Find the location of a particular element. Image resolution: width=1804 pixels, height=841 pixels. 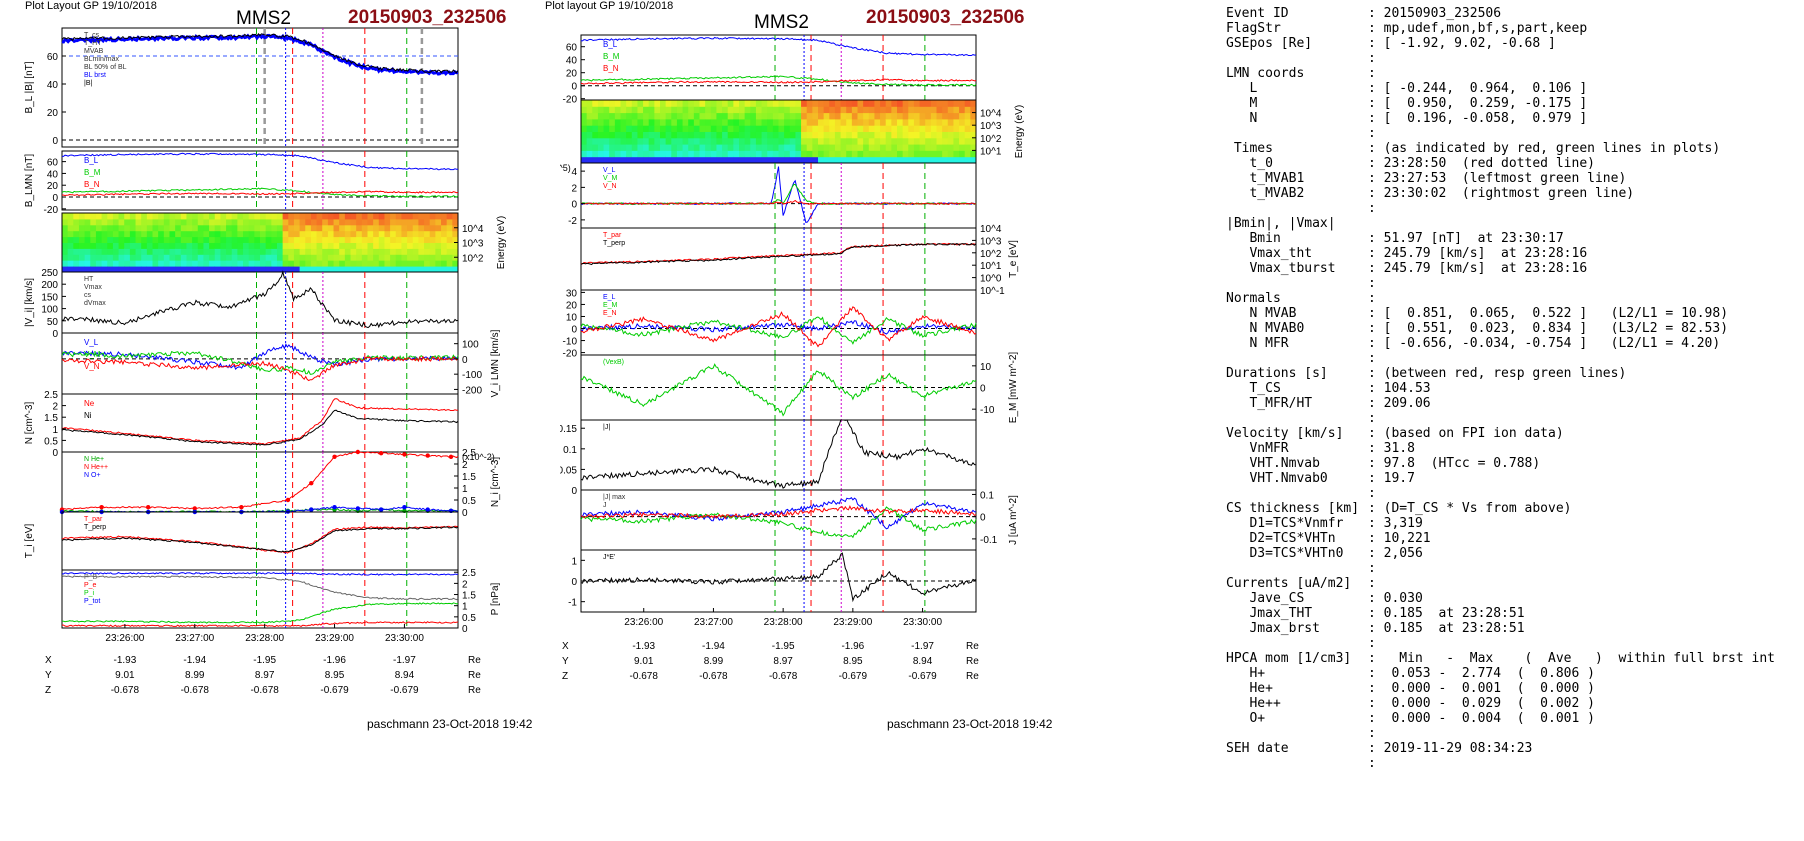

legend-entry: Ne is located at coordinates (89, 403).